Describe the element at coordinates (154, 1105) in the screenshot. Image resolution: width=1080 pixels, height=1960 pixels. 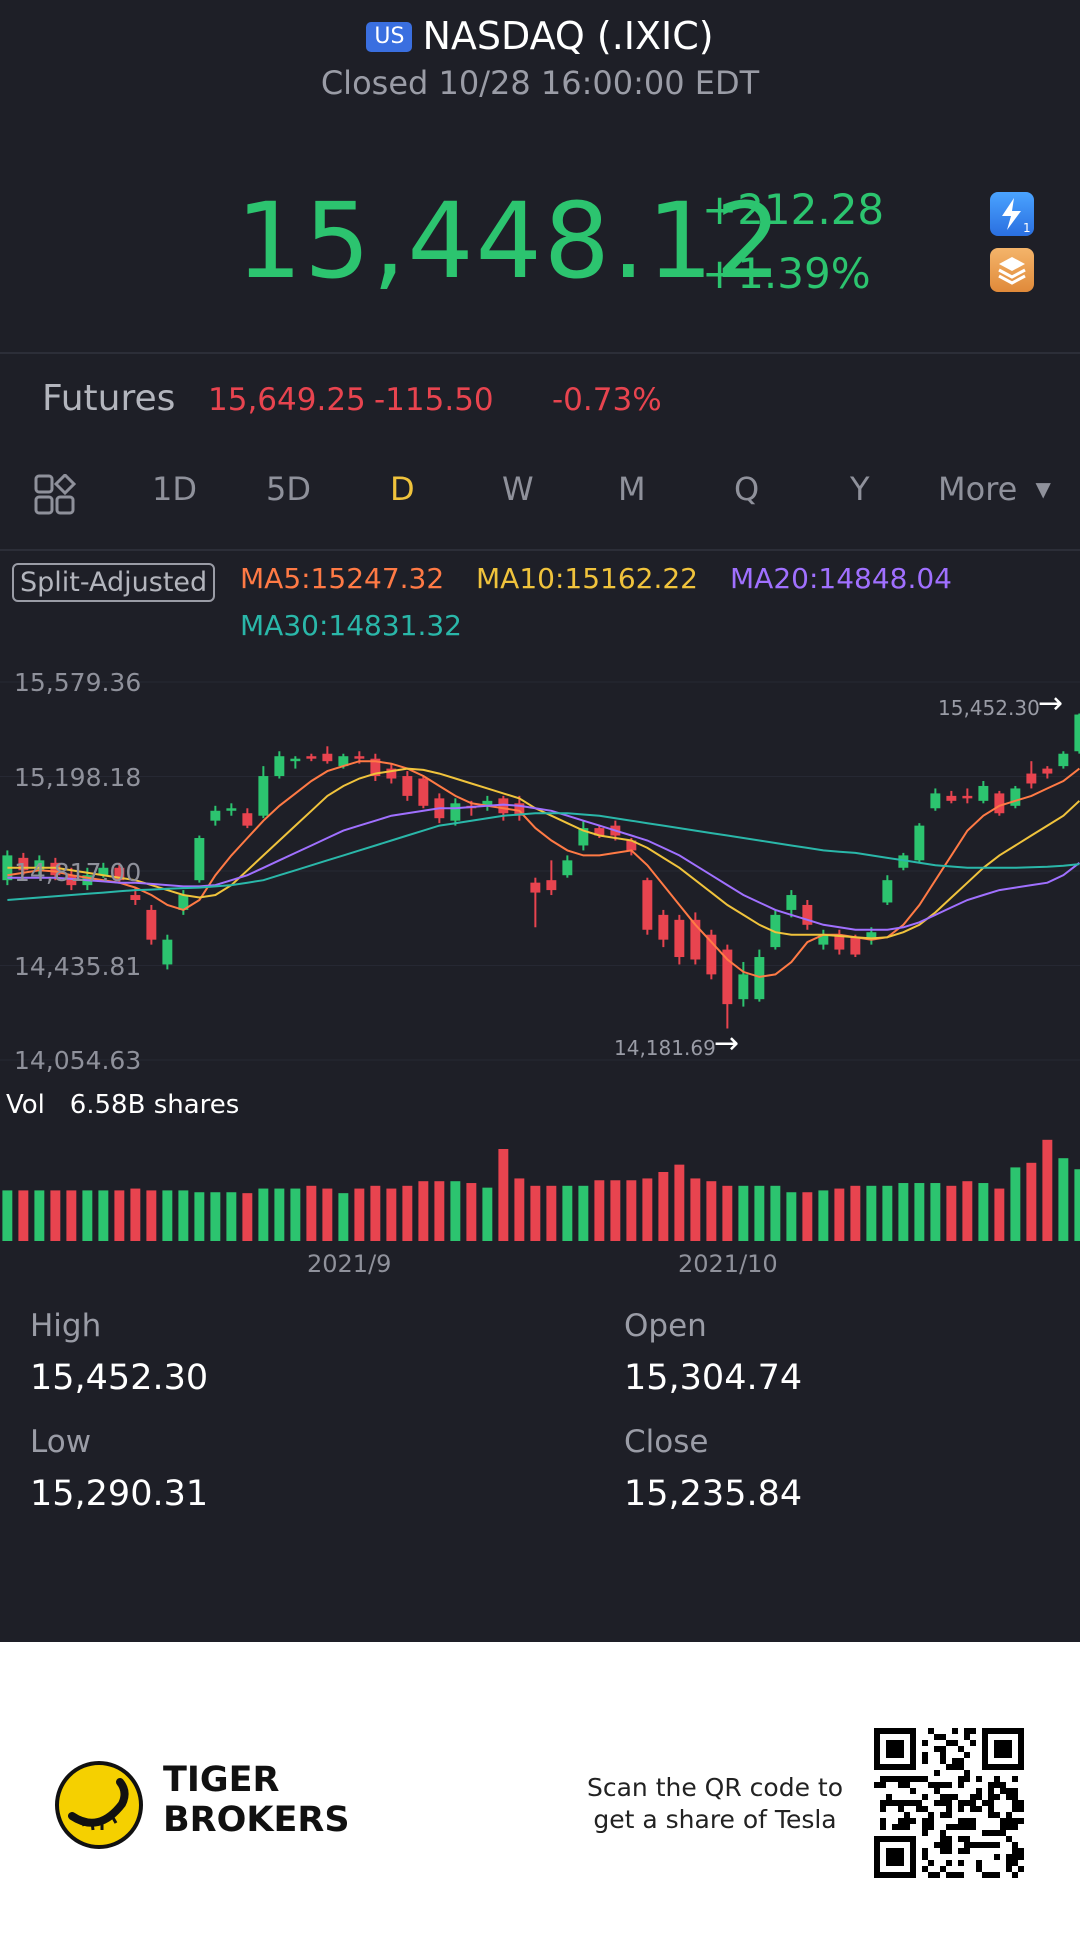
I see `volume-value: 6.58B shares` at that location.